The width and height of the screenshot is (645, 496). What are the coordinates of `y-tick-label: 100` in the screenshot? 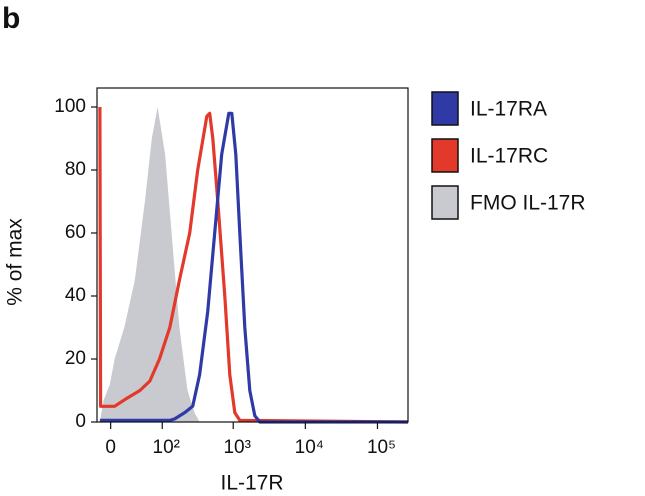 It's located at (70, 106).